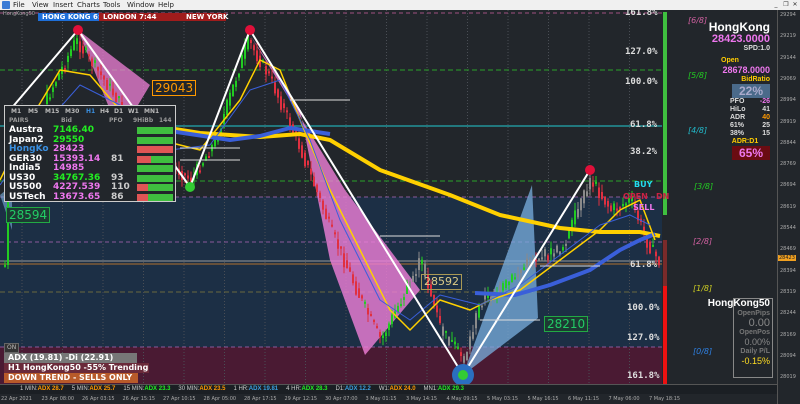  Describe the element at coordinates (92, 178) in the screenshot. I see `pair-row: US30 34767.36 93` at that location.